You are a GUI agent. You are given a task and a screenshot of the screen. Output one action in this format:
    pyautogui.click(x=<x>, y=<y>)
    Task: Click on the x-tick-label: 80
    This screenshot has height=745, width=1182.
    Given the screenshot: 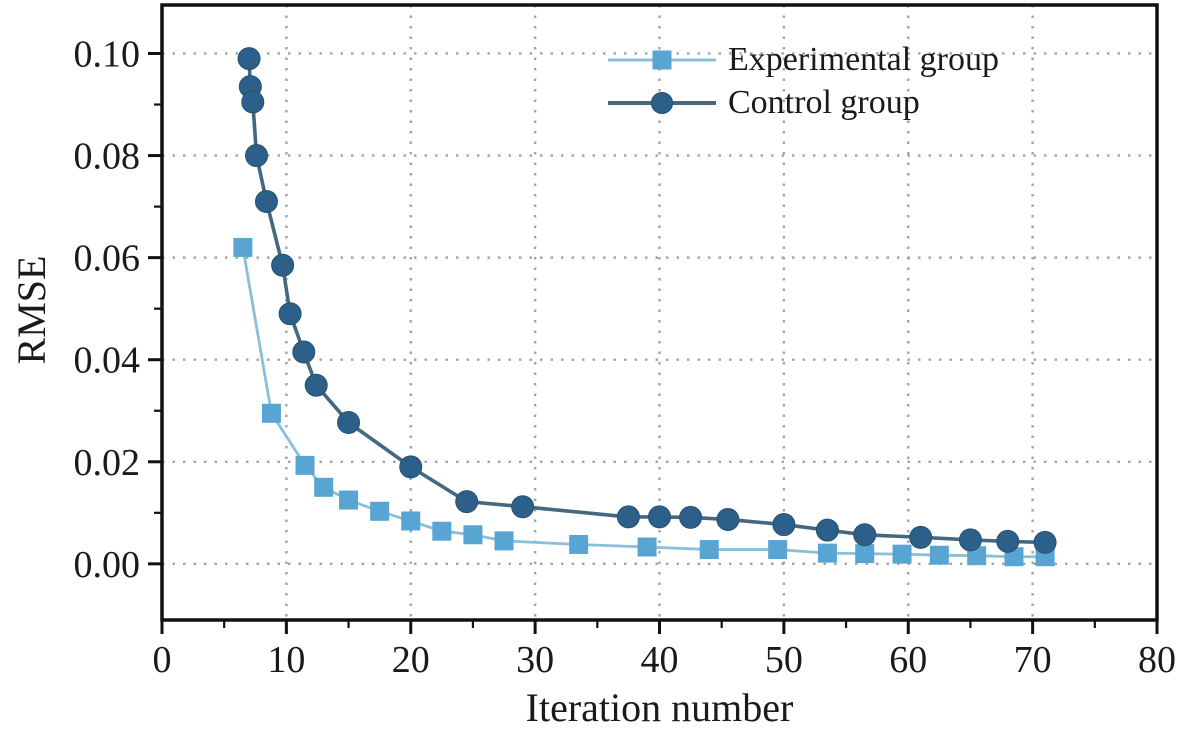 What is the action you would take?
    pyautogui.click(x=1157, y=660)
    